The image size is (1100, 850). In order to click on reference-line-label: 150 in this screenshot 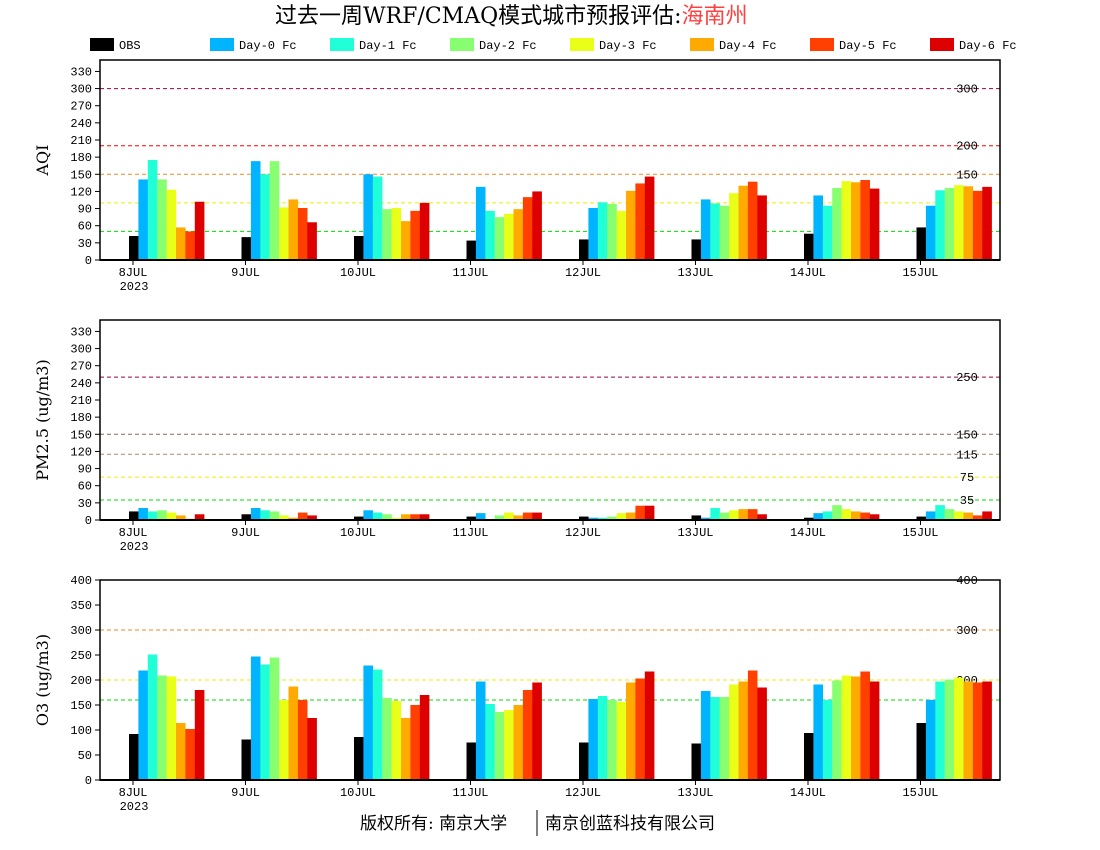, I will do `click(967, 435)`.